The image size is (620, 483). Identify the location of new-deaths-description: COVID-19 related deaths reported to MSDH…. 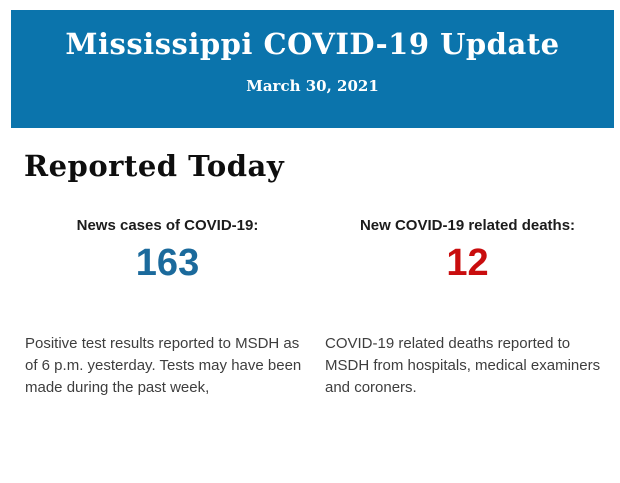
(463, 365).